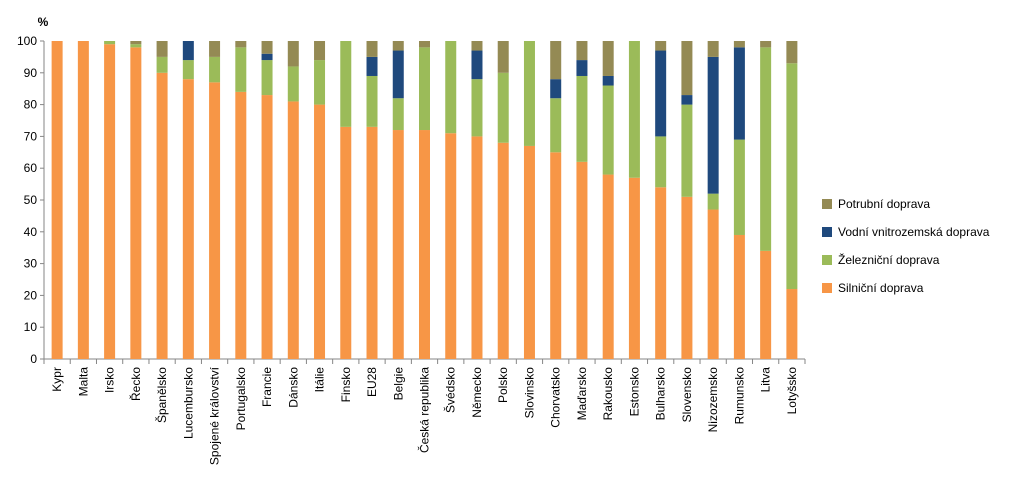 Image resolution: width=1024 pixels, height=496 pixels. Describe the element at coordinates (31, 73) in the screenshot. I see `y-tick-label: 90` at that location.